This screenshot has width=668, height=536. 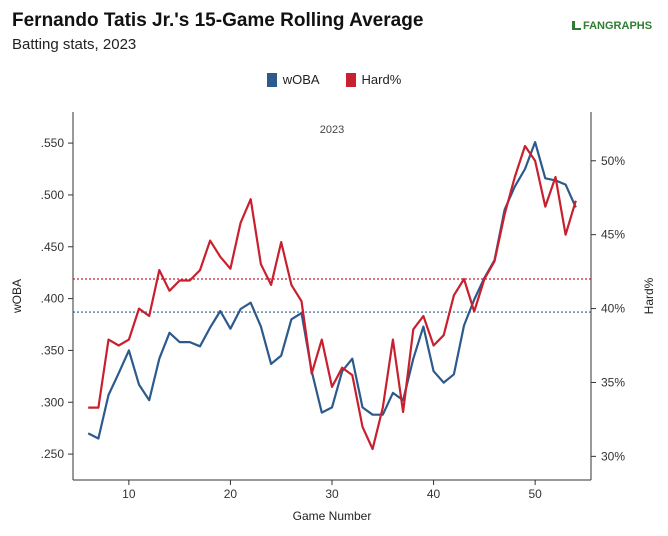 I want to click on chart-subtitle: Batting stats, 2023, so click(x=74, y=44).